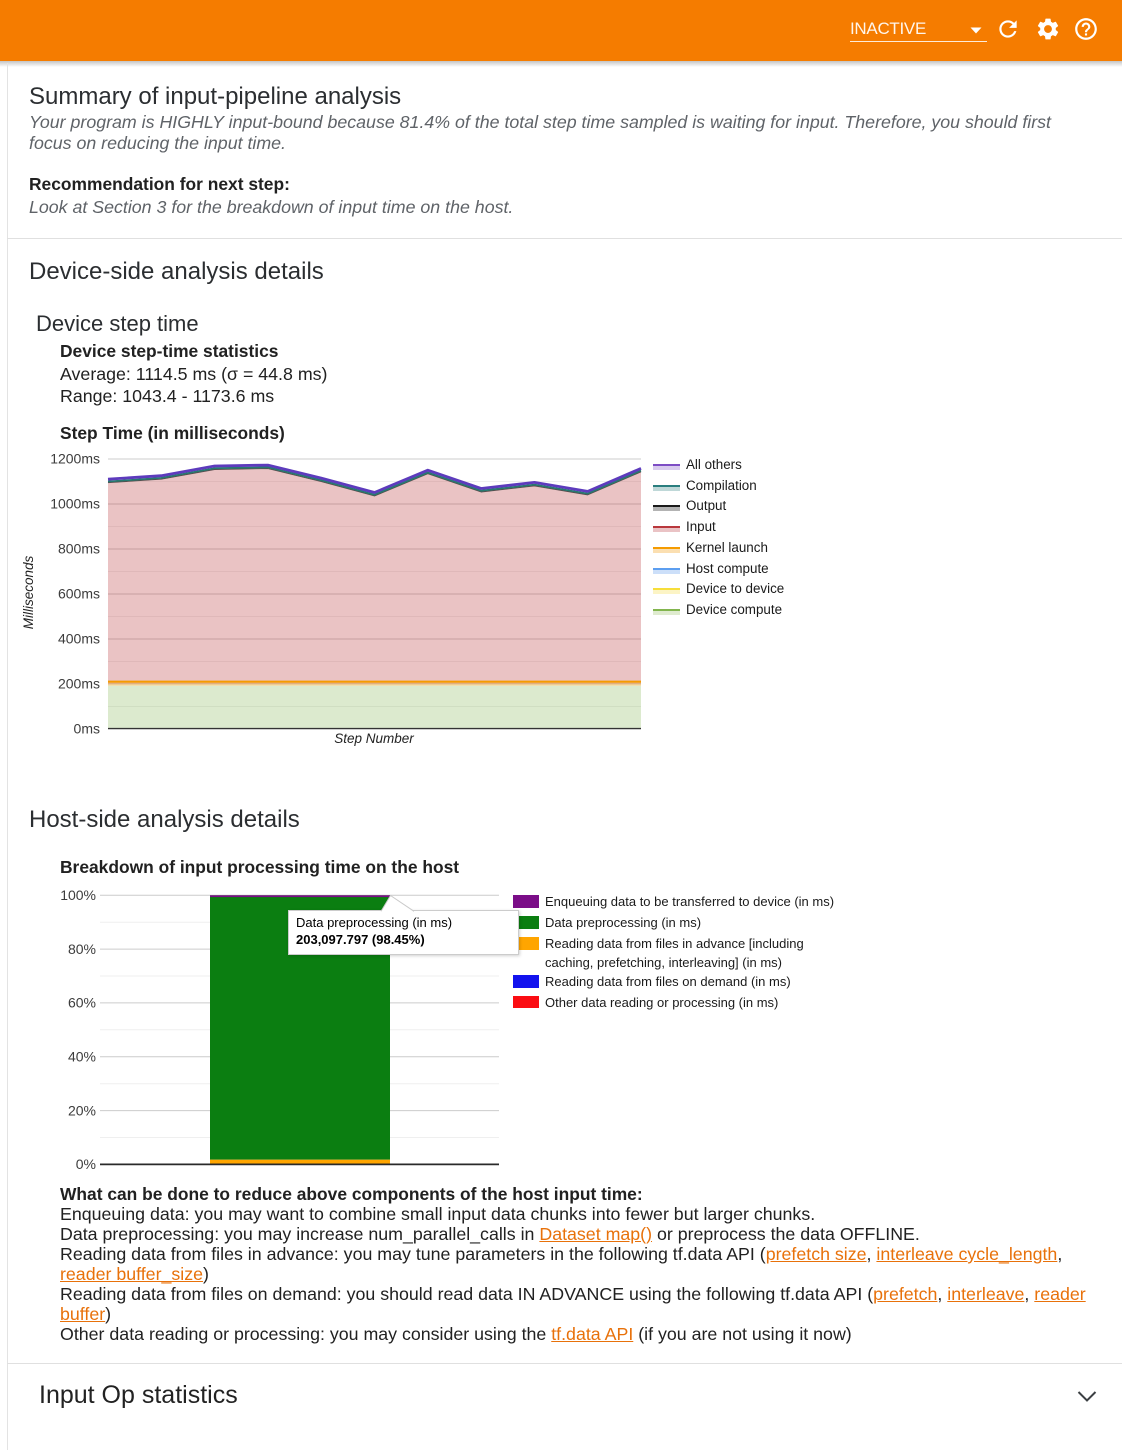 The height and width of the screenshot is (1450, 1122). I want to click on svg-text: 20%, so click(82, 1110).